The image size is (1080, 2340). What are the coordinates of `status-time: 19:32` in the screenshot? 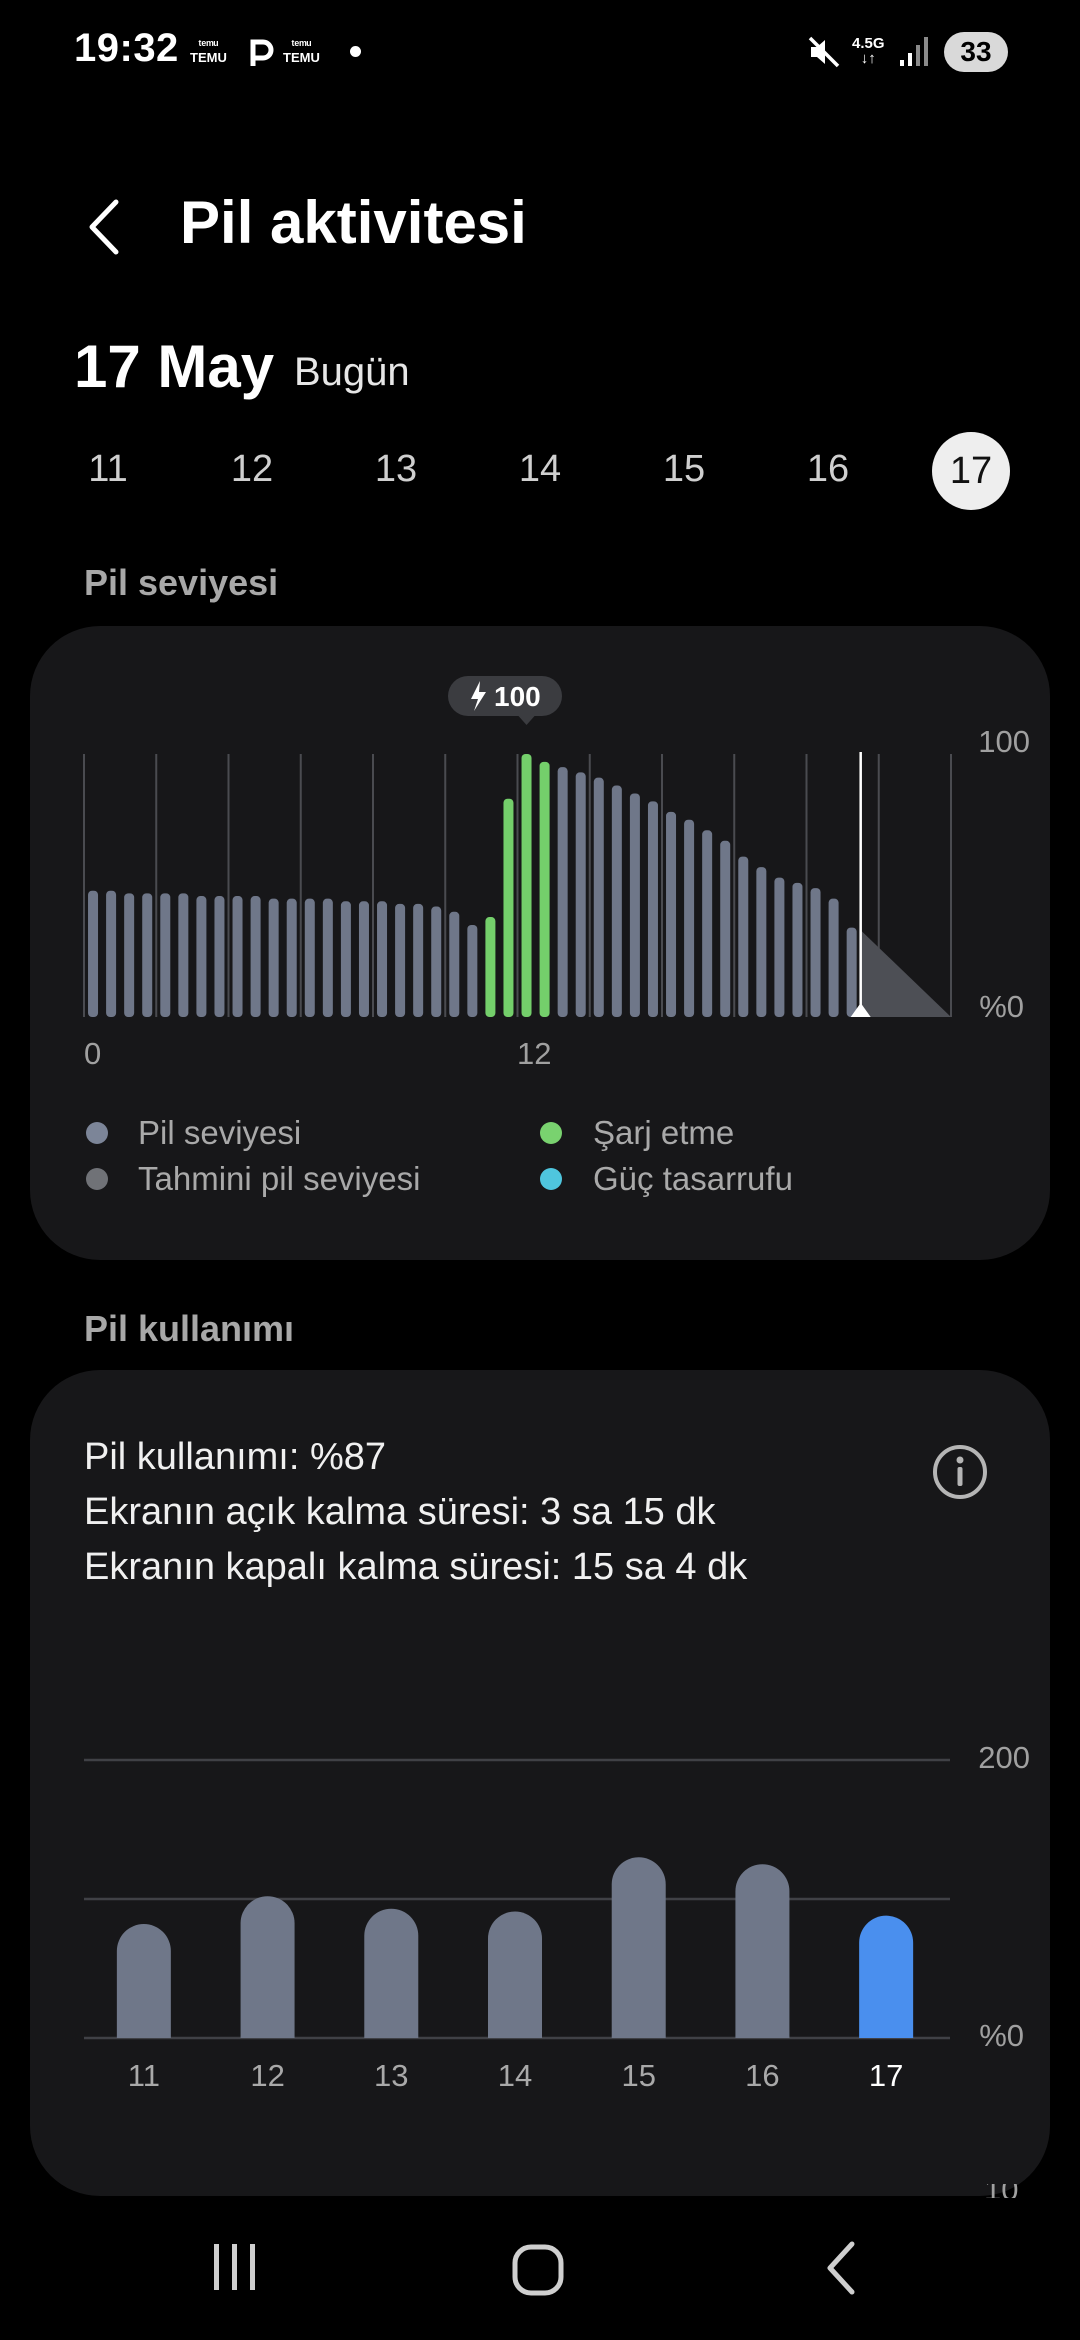 It's located at (126, 48).